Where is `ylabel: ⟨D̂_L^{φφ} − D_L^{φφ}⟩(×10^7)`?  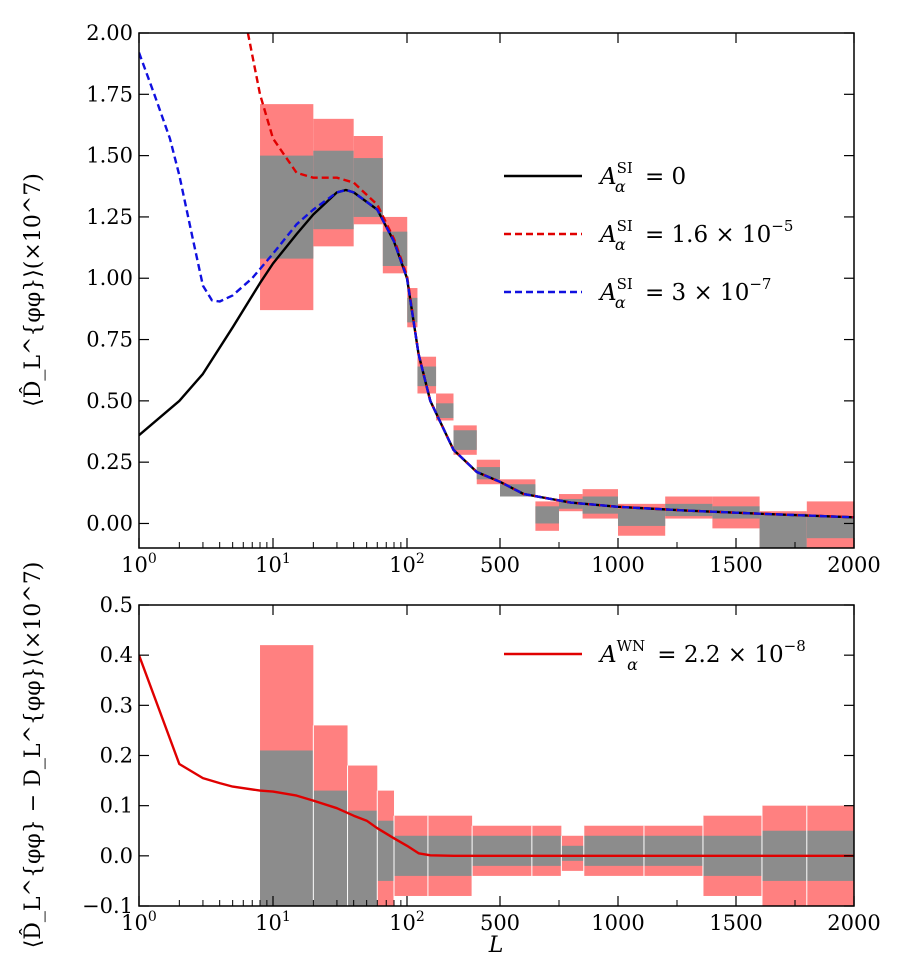
ylabel: ⟨D̂_L^{φφ} − D_L^{φφ}⟩(×10^7) is located at coordinates (33, 755).